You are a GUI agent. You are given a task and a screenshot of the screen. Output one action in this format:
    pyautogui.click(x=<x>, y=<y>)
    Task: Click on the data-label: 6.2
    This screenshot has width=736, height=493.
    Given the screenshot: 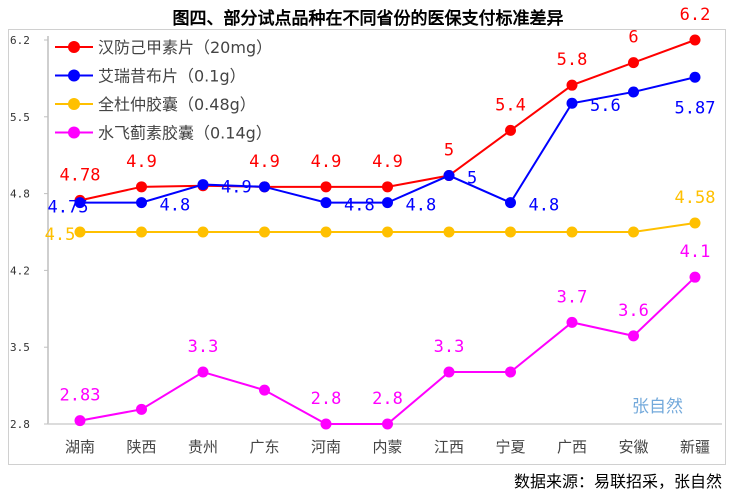 What is the action you would take?
    pyautogui.click(x=695, y=15)
    